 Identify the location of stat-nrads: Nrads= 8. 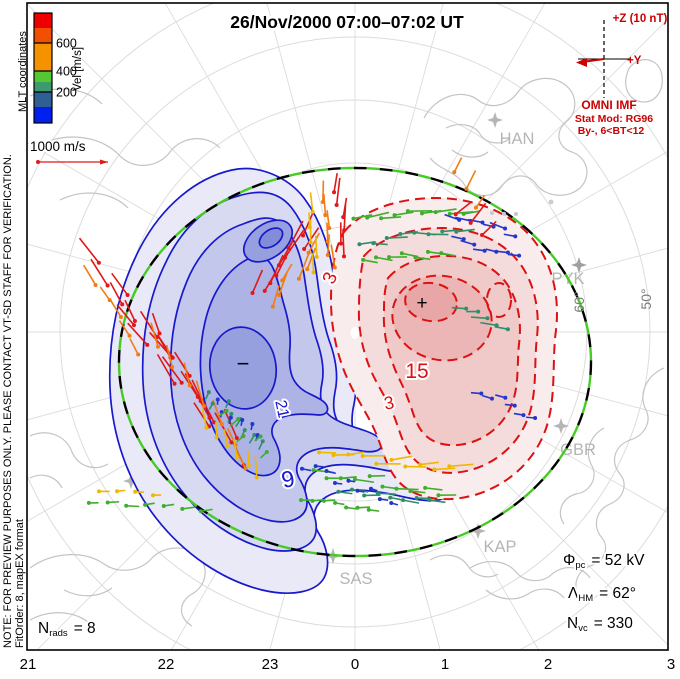
(67, 629).